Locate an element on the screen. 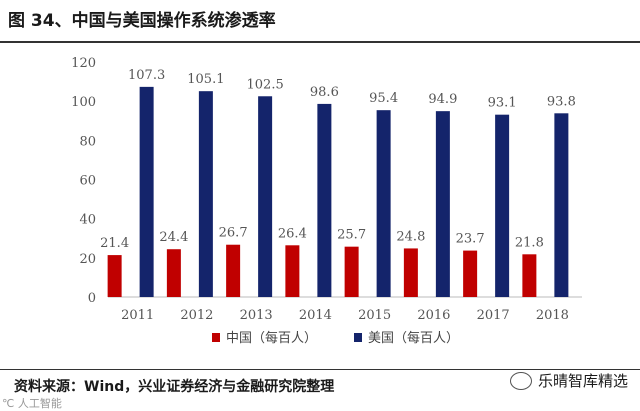 The height and width of the screenshot is (411, 640). us-bar-2016 is located at coordinates (442, 204).